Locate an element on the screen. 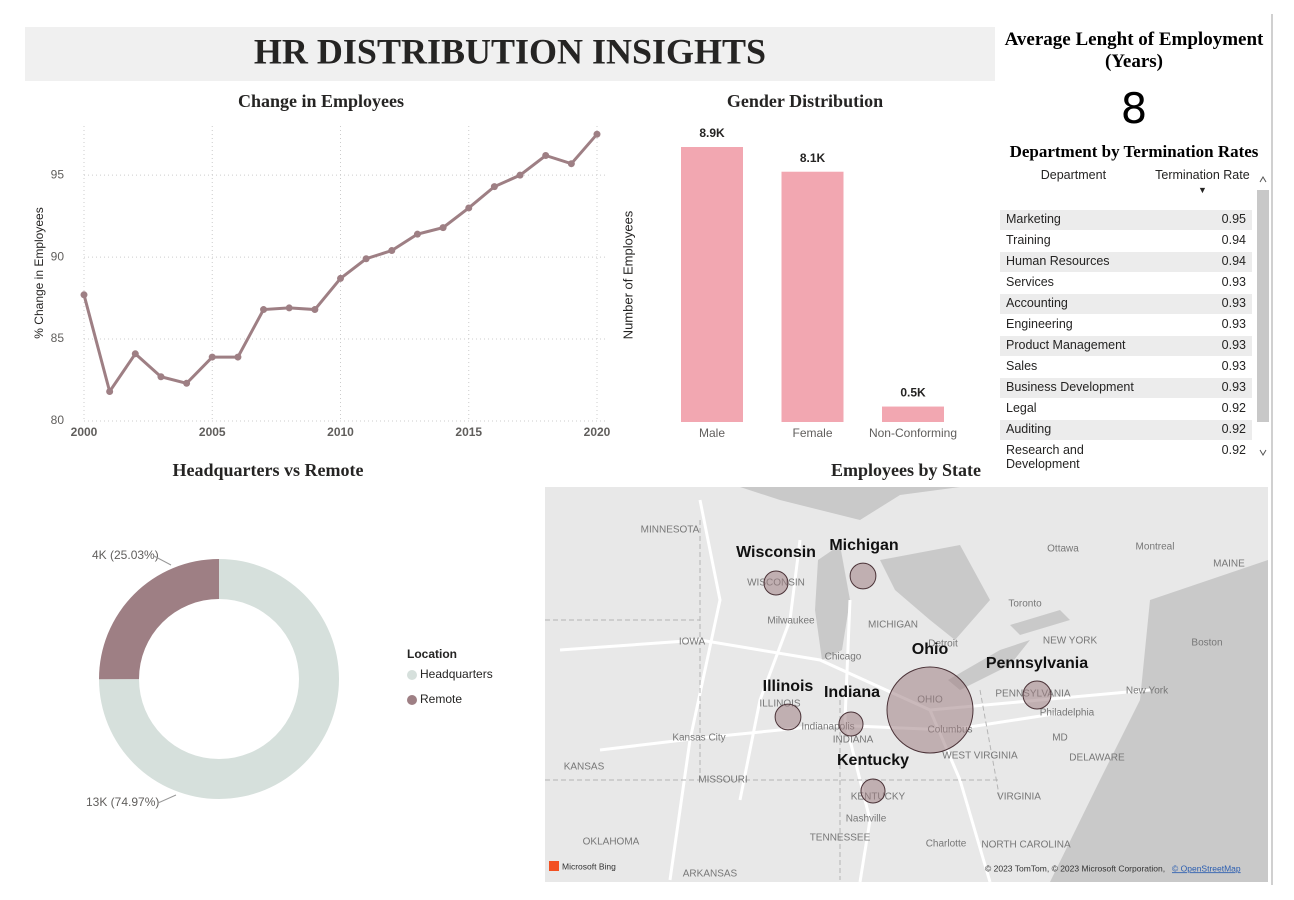 This screenshot has height=900, width=1294. department-cell: Auditing is located at coordinates (1029, 429).